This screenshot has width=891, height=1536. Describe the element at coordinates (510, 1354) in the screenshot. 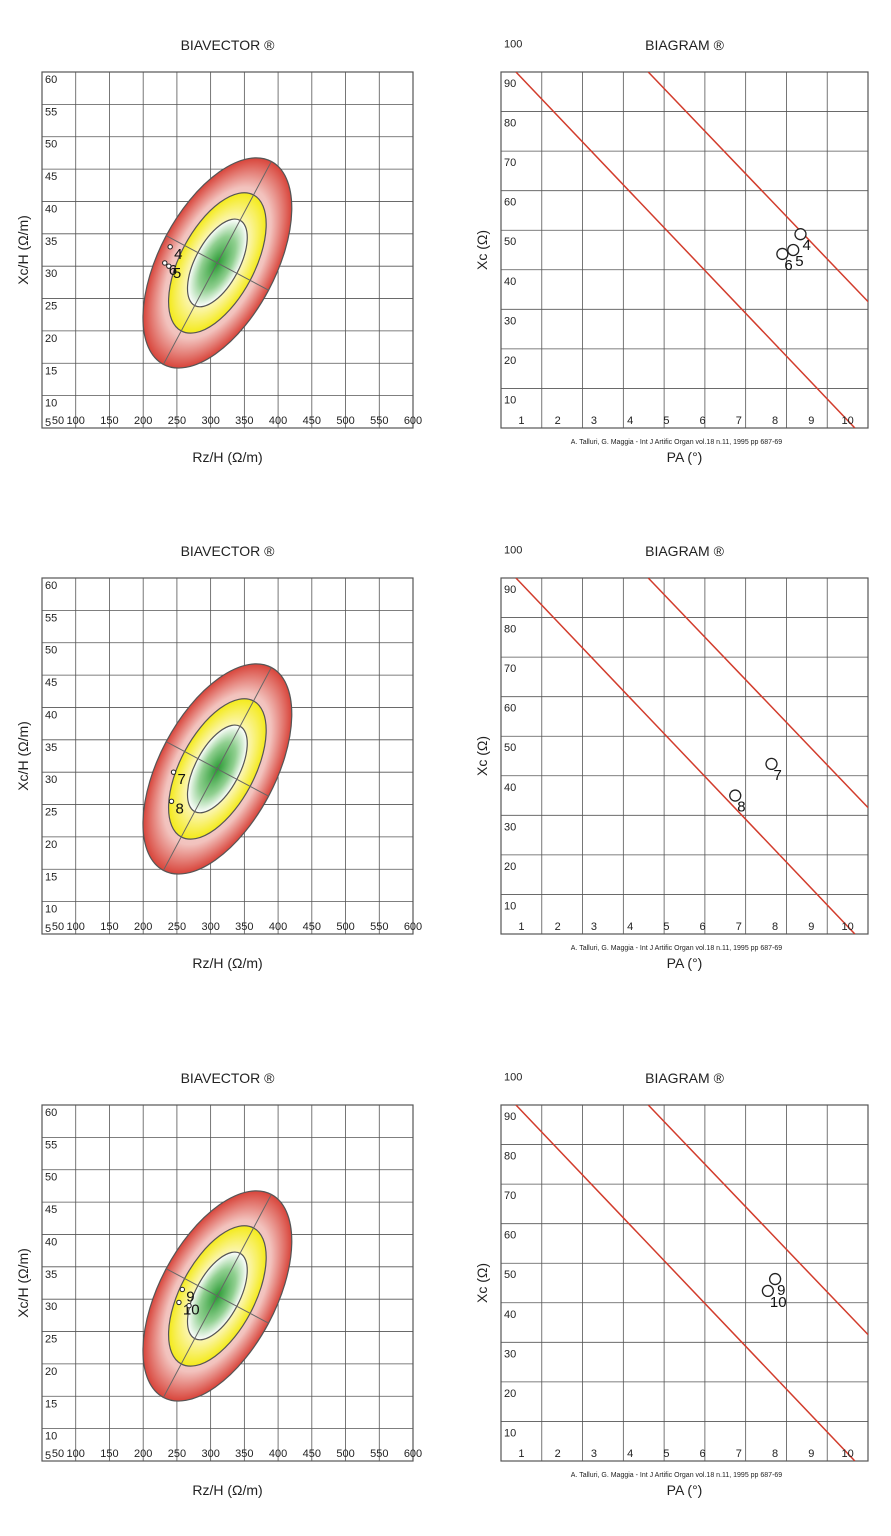

I see `y-tick-label: 30` at that location.